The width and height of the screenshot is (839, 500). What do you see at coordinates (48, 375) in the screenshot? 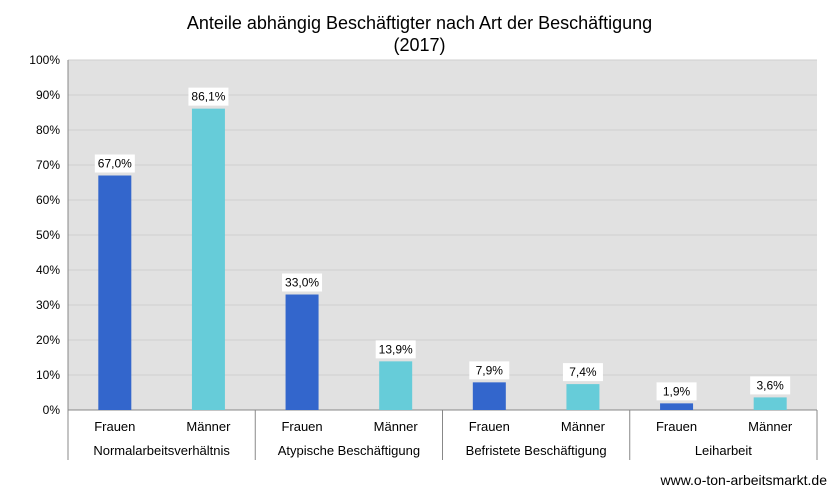
I see `y-tick-label: 10%` at bounding box center [48, 375].